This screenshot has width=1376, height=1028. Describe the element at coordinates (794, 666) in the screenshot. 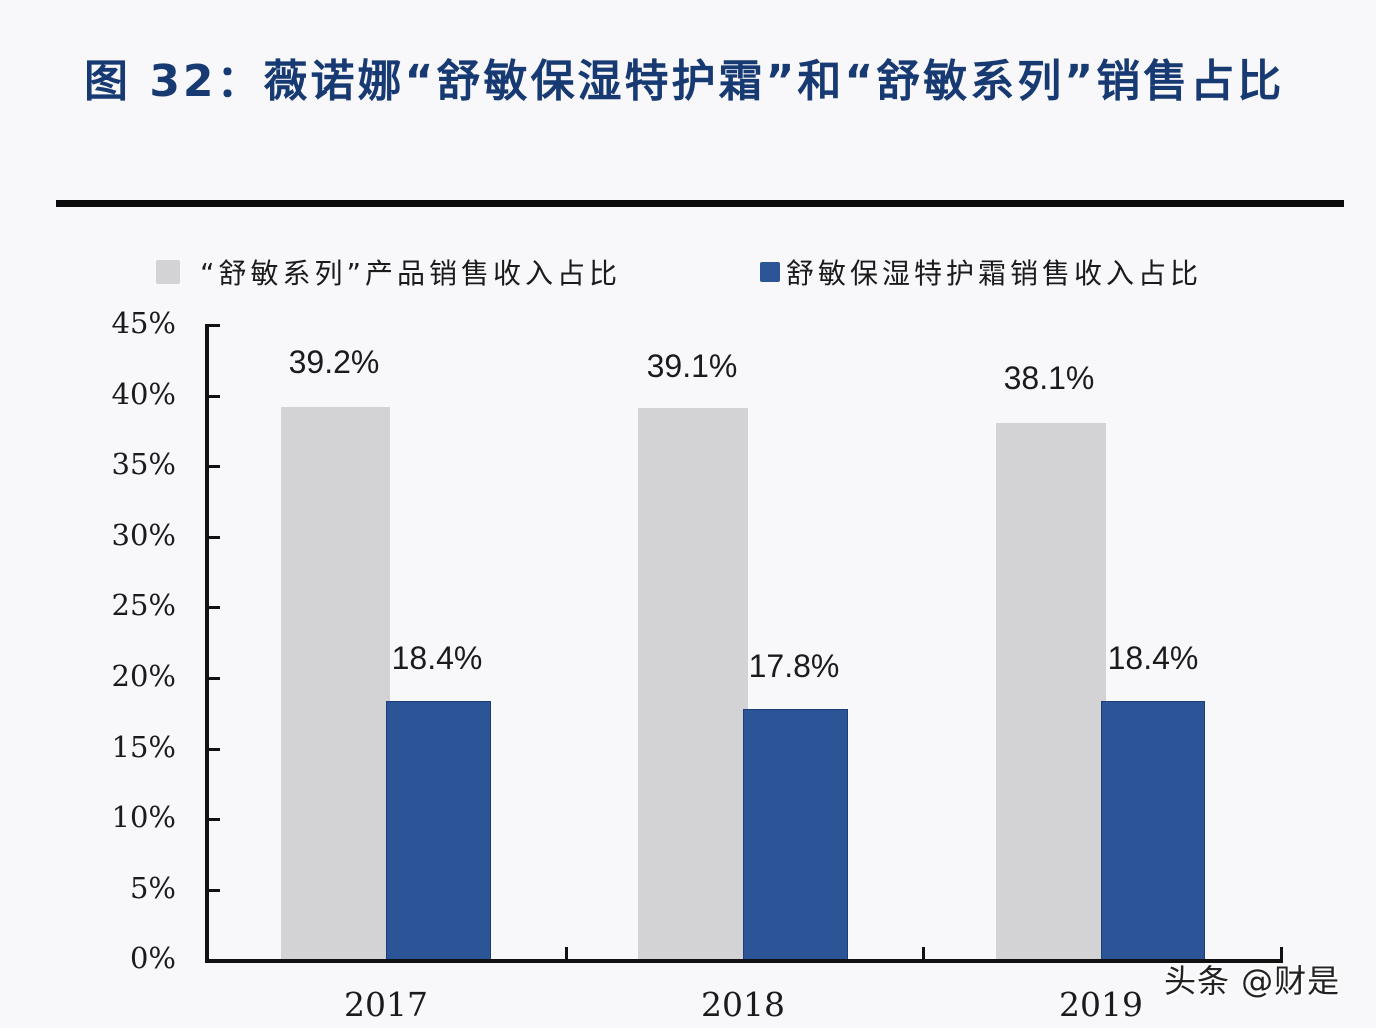

I see `value-label: 17.8%` at that location.